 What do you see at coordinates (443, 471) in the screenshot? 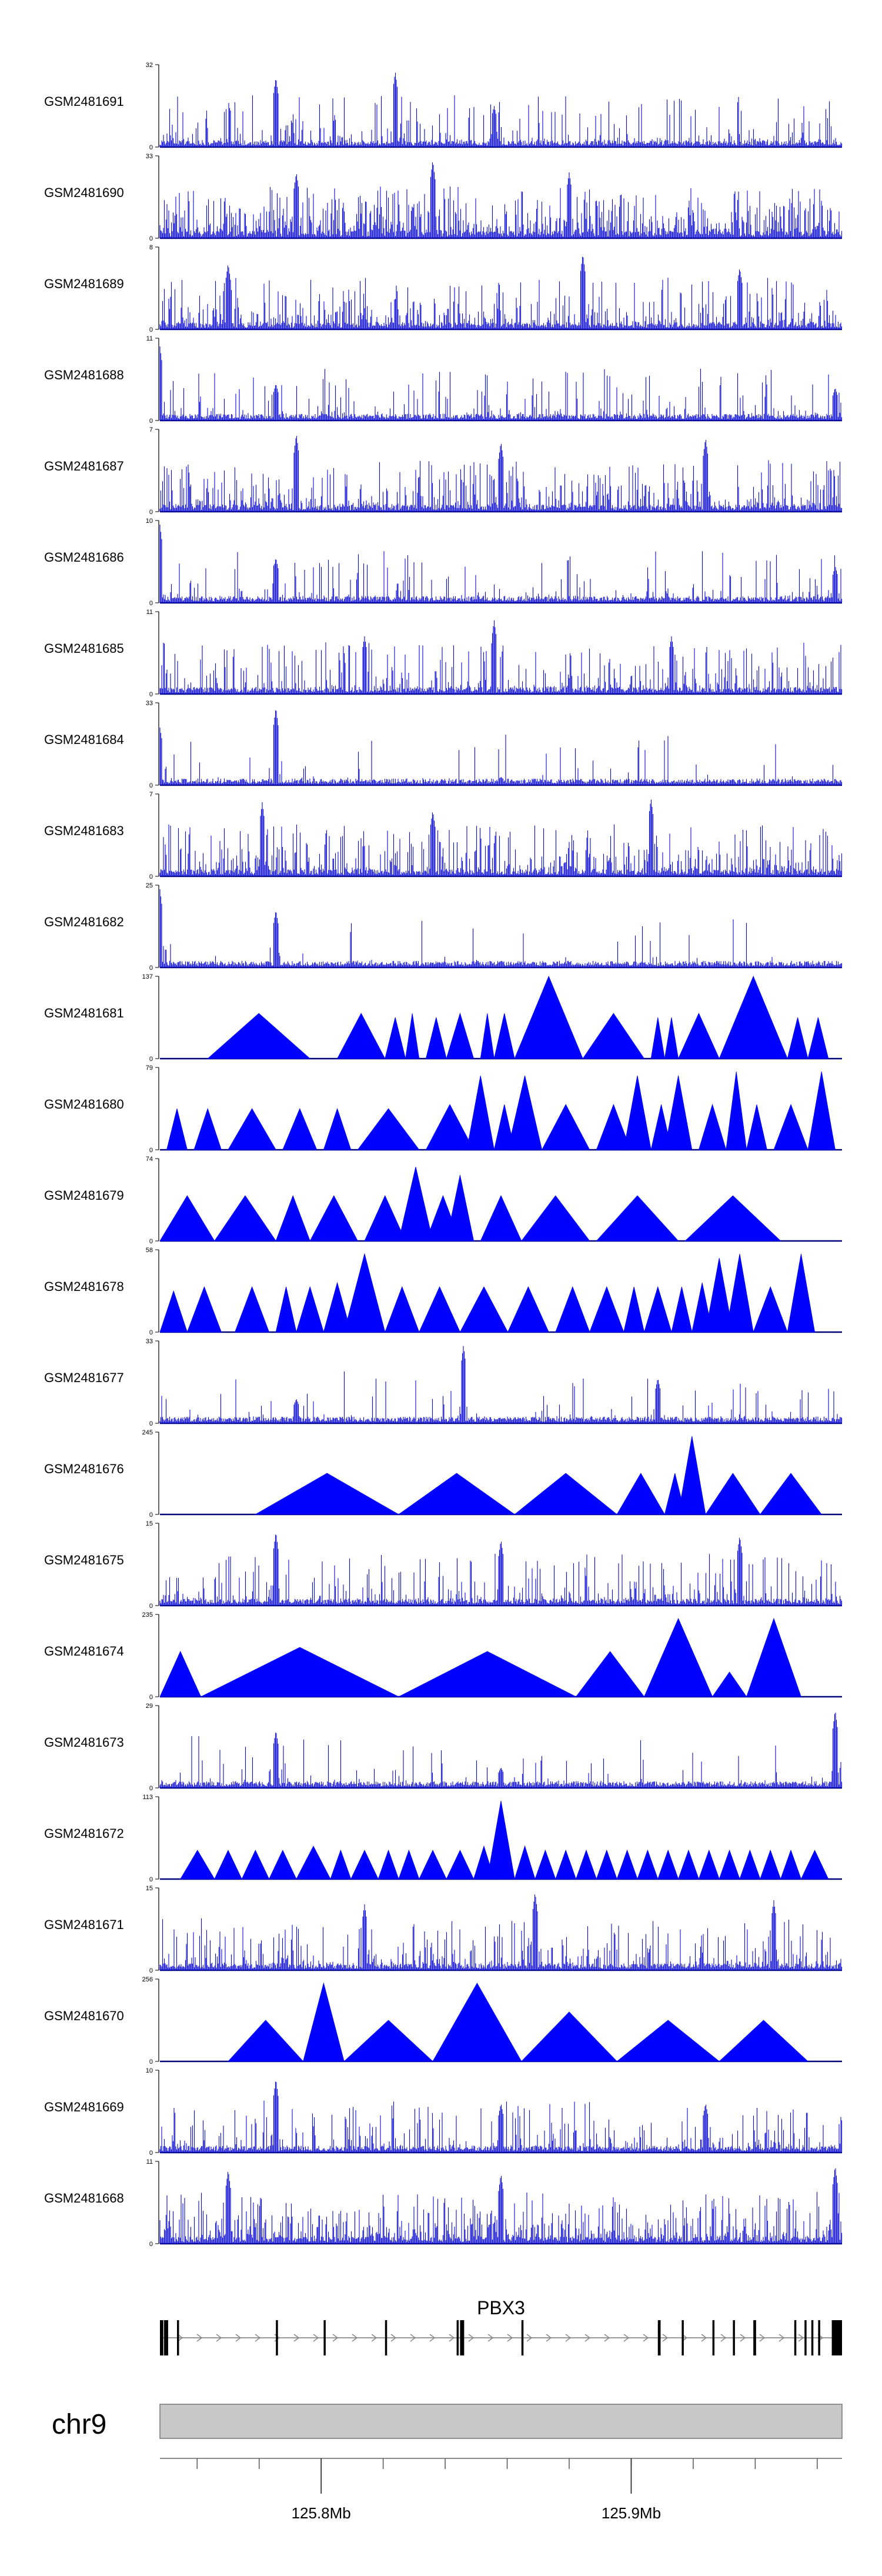
I see `track-GSM2481687: GSM2481687 7 0` at bounding box center [443, 471].